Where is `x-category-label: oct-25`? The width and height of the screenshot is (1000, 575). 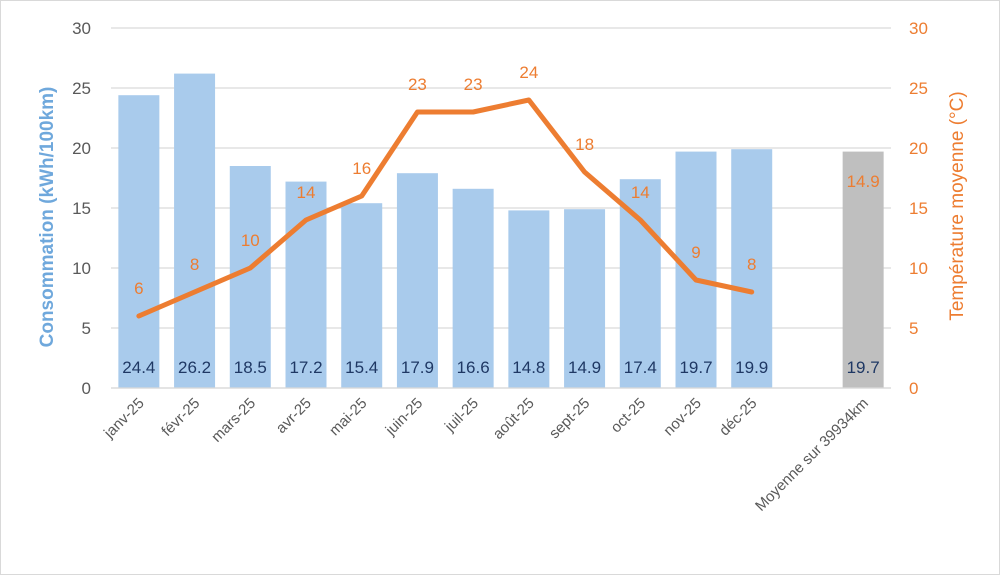
x-category-label: oct-25 is located at coordinates (629, 416).